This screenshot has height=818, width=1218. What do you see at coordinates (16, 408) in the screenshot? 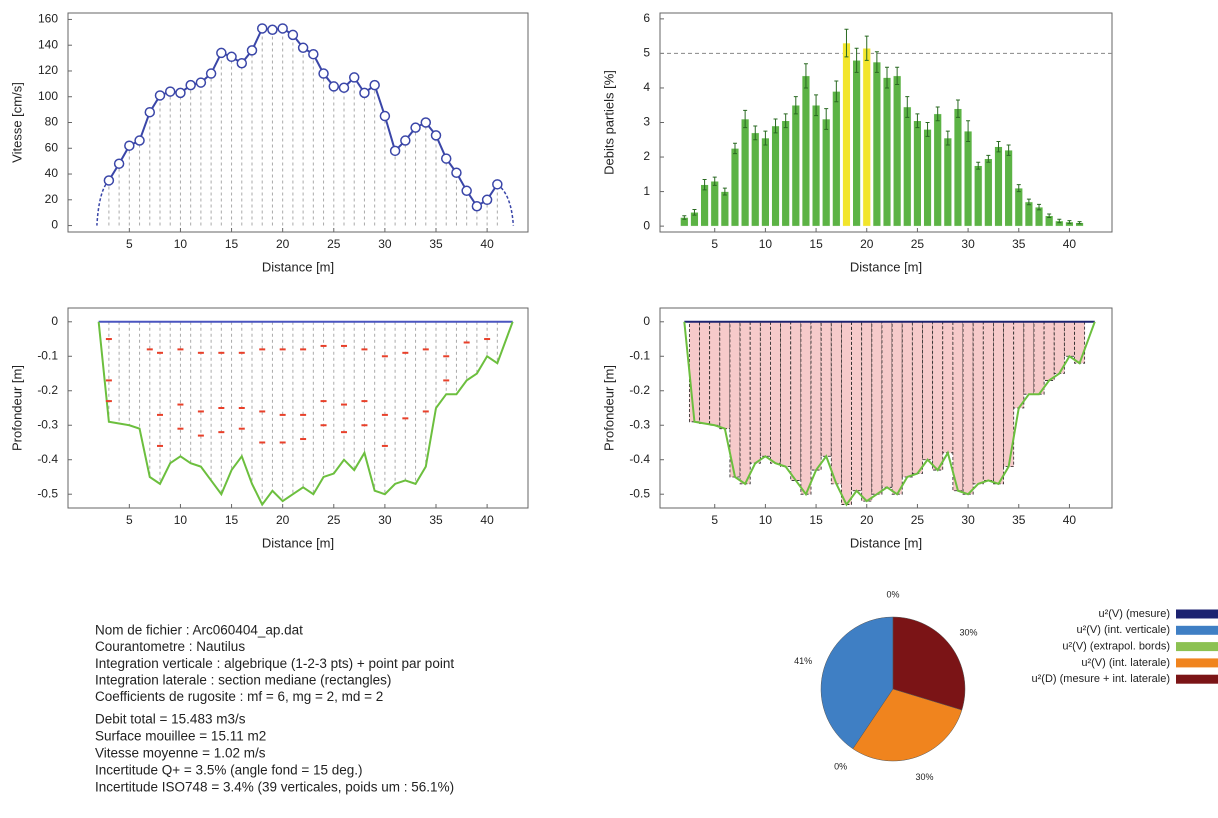
I see `y-axis-label: Profondeur [m]` at bounding box center [16, 408].